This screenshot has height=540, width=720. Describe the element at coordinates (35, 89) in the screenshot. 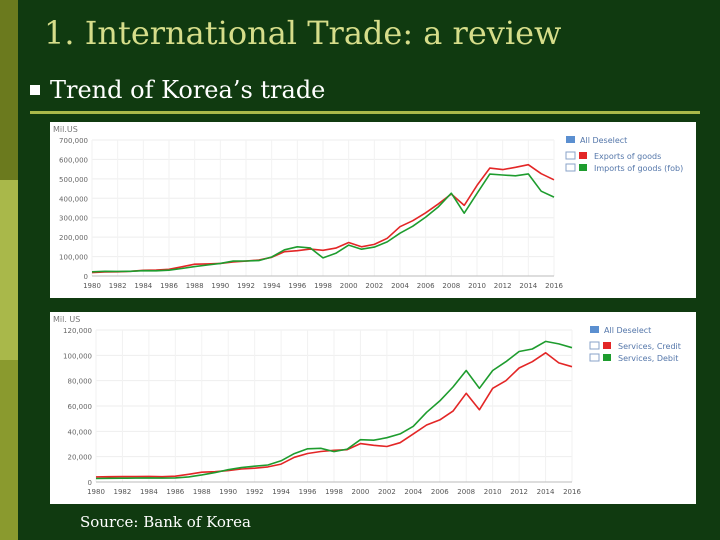

I see `square-bullet-icon` at that location.